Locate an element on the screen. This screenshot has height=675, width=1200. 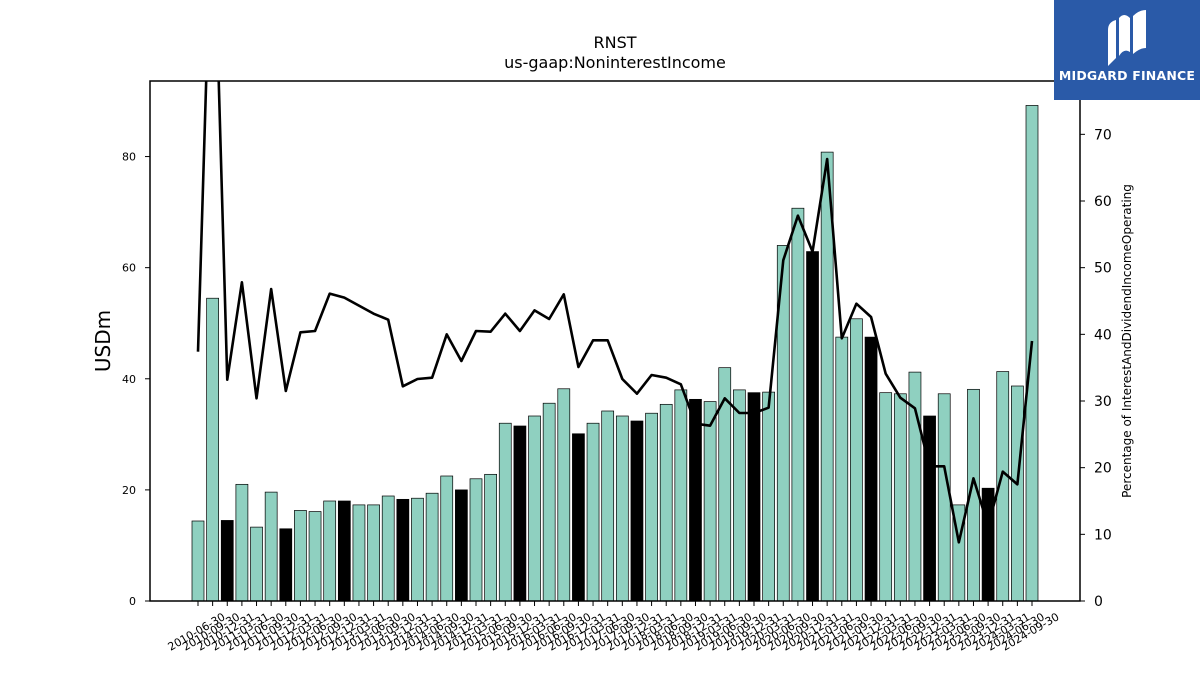
y-axis-label: USDm is located at coordinates (103, 341).